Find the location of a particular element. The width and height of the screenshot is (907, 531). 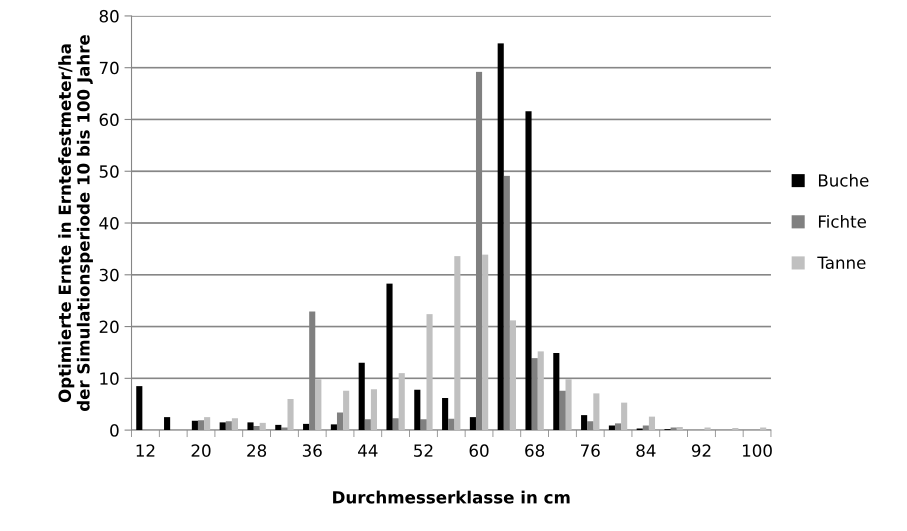

y-tick-label: 60 is located at coordinates (109, 119).